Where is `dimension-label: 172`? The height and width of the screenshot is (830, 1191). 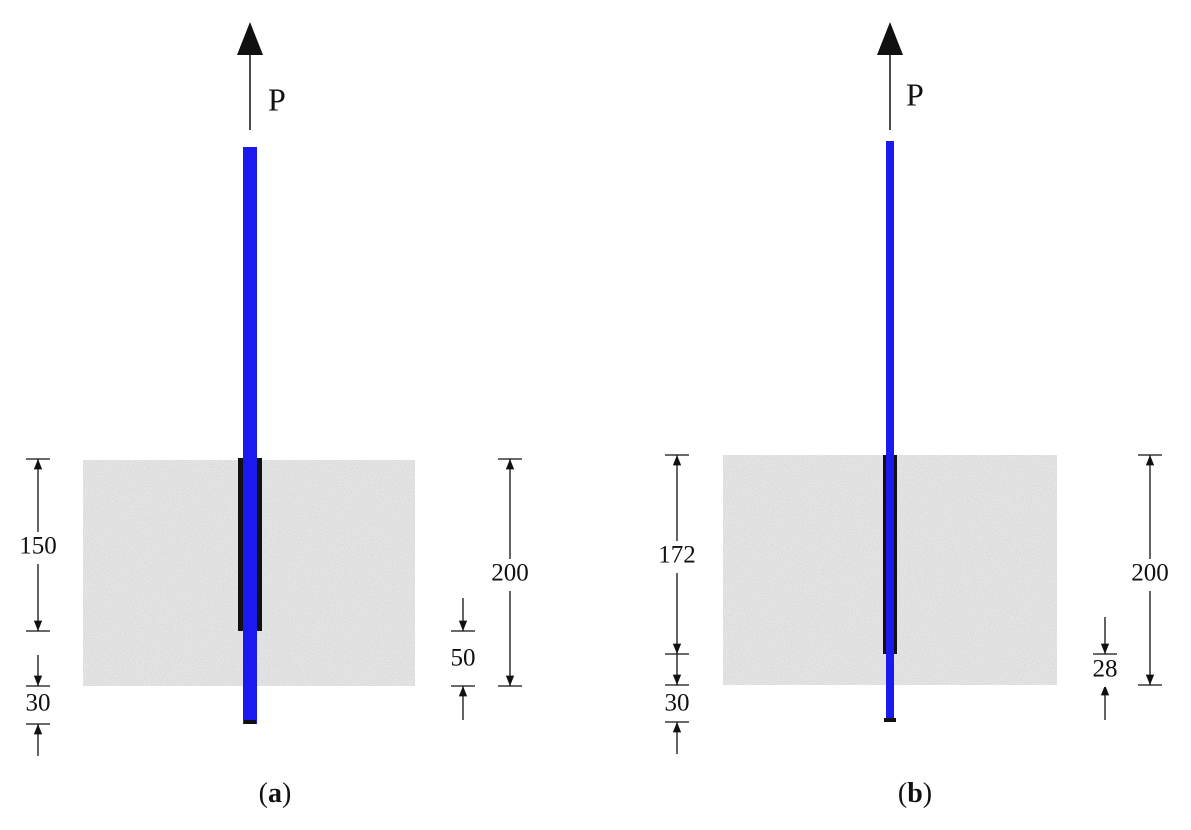 dimension-label: 172 is located at coordinates (677, 555).